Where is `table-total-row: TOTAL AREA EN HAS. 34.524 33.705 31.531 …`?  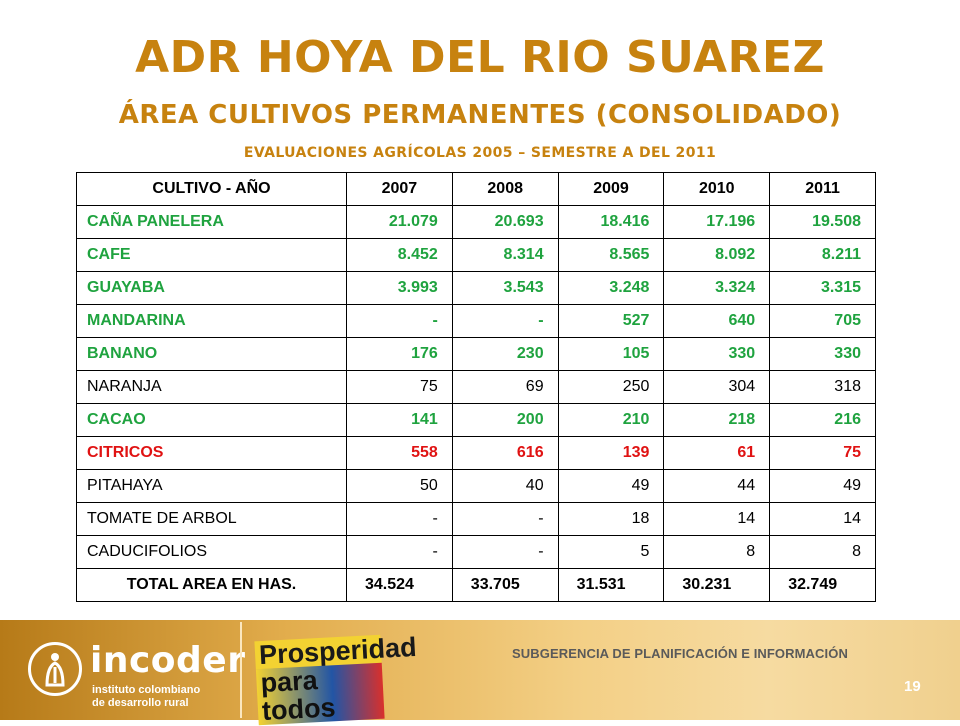
table-total-row: TOTAL AREA EN HAS. 34.524 33.705 31.531 … is located at coordinates (476, 585).